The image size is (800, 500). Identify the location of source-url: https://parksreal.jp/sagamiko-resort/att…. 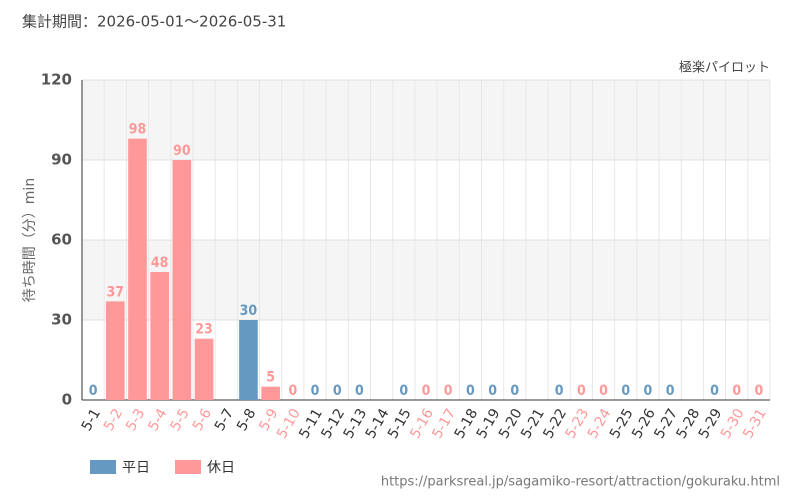
(580, 482).